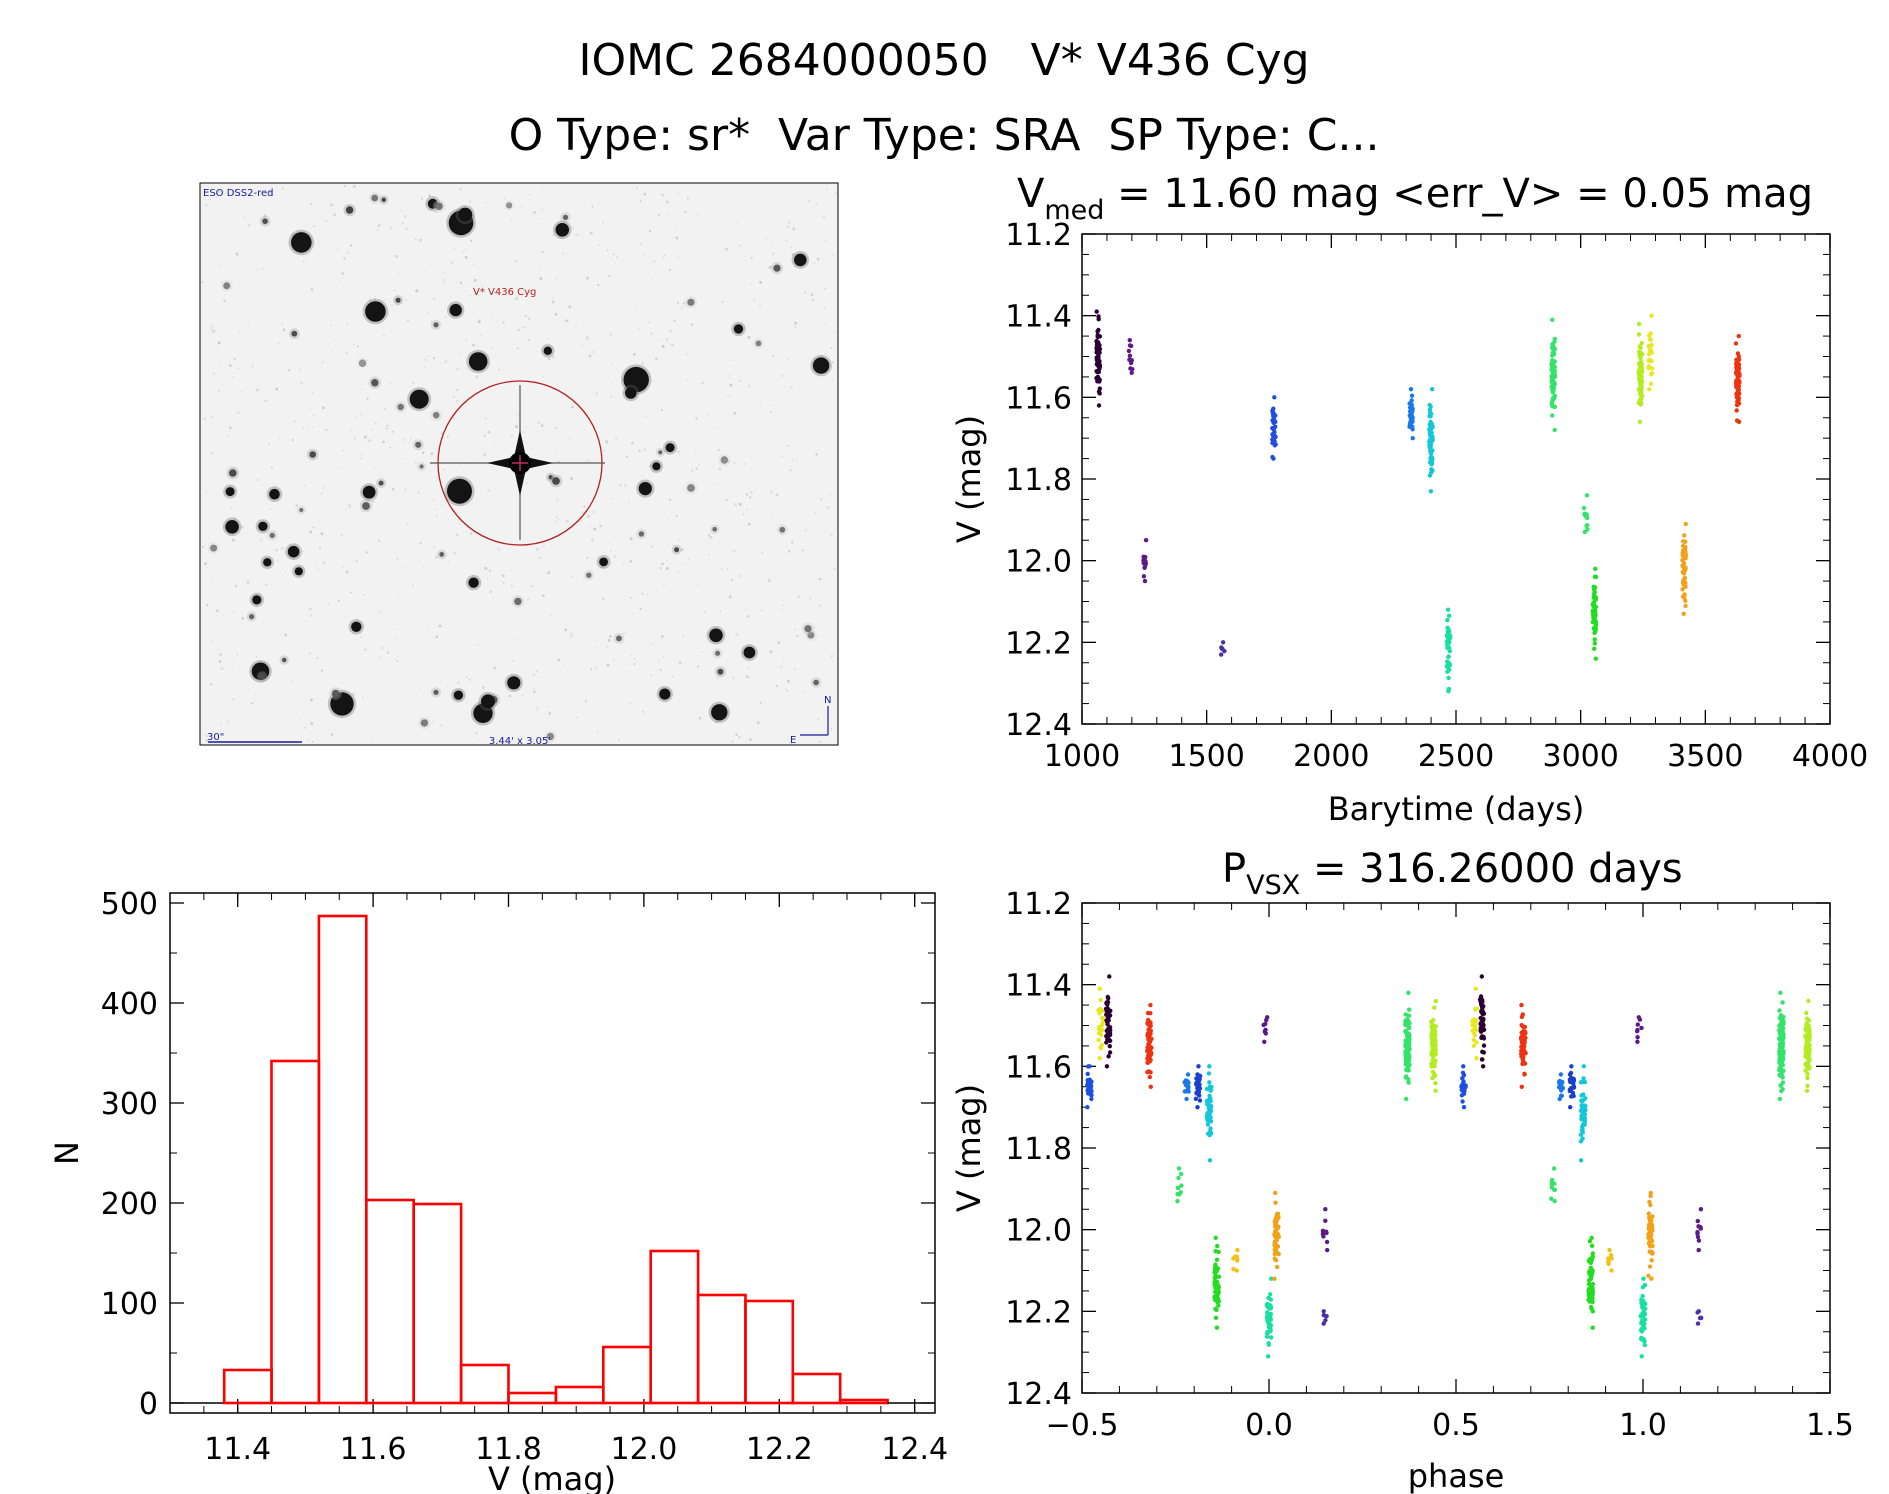 The image size is (1889, 1494). Describe the element at coordinates (1580, 756) in the screenshot. I see `lightcurve-xtick-label: 3000` at that location.